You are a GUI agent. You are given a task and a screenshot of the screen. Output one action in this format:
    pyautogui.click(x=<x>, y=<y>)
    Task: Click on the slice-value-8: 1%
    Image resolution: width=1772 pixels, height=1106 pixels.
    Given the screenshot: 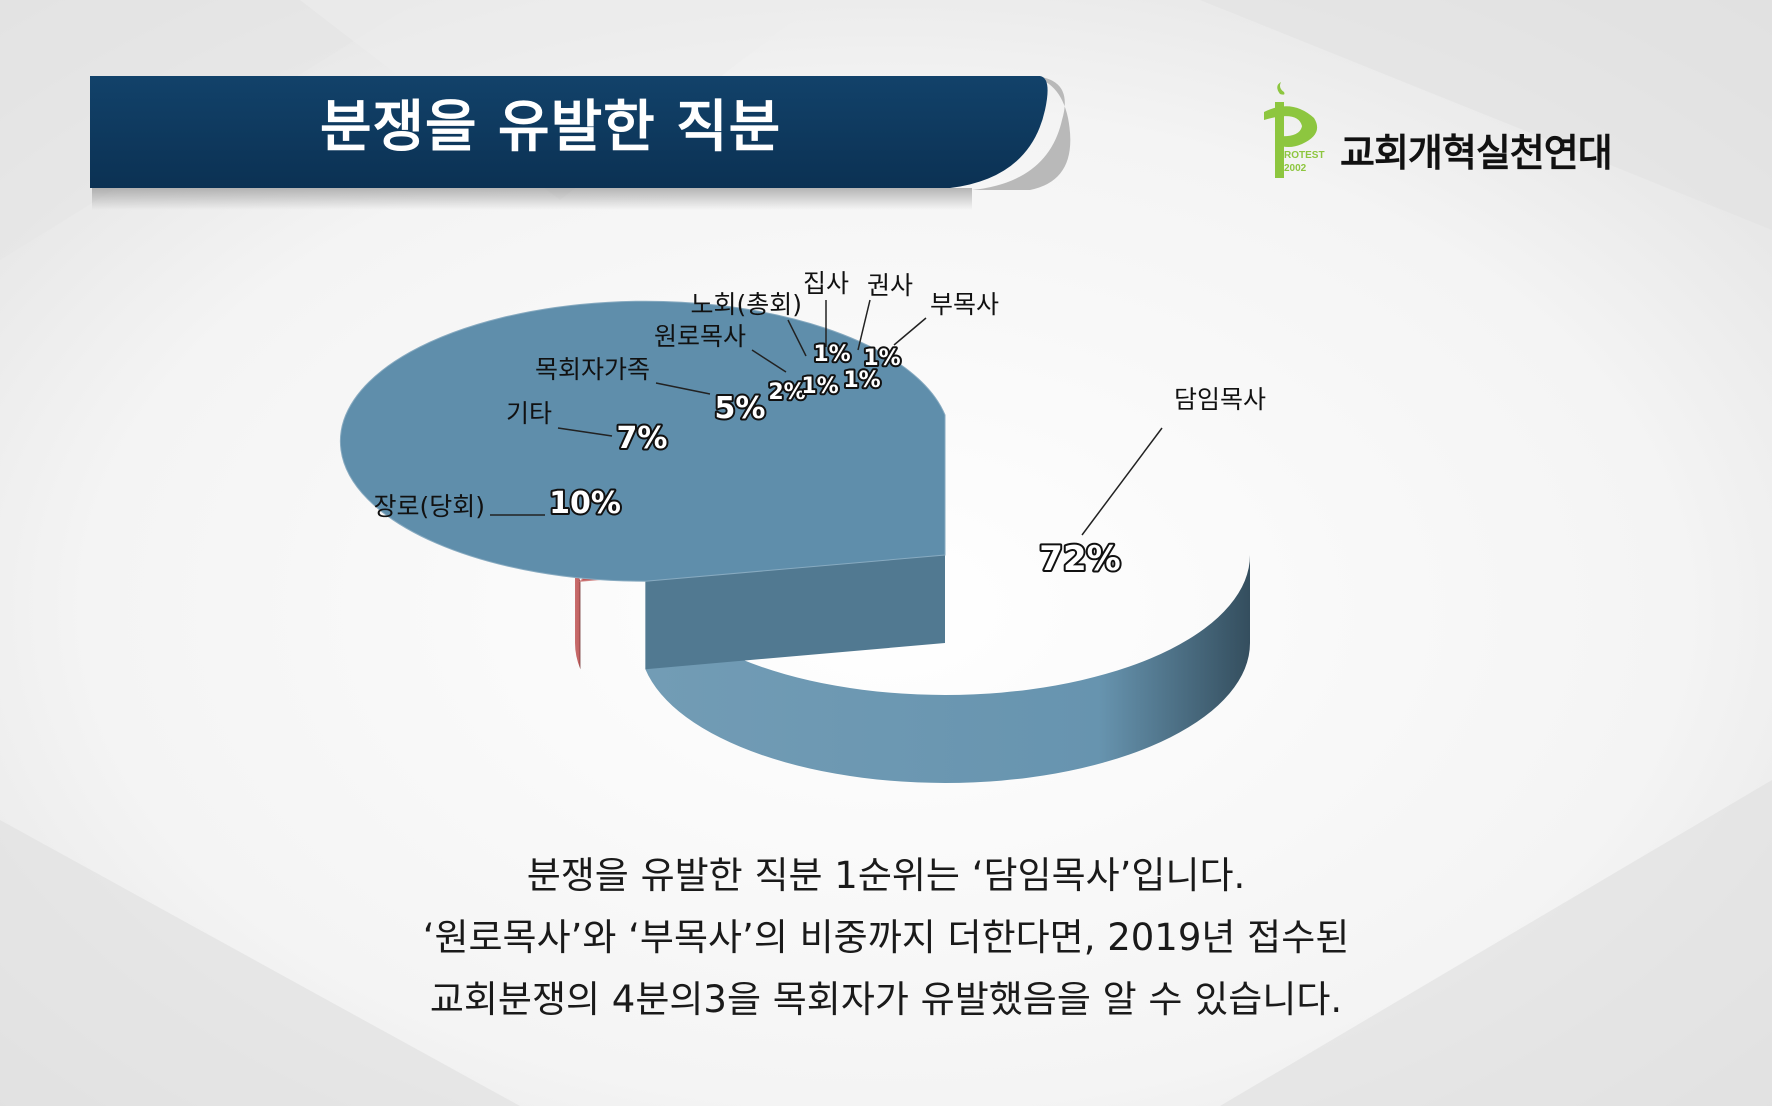 What is the action you would take?
    pyautogui.click(x=881, y=358)
    